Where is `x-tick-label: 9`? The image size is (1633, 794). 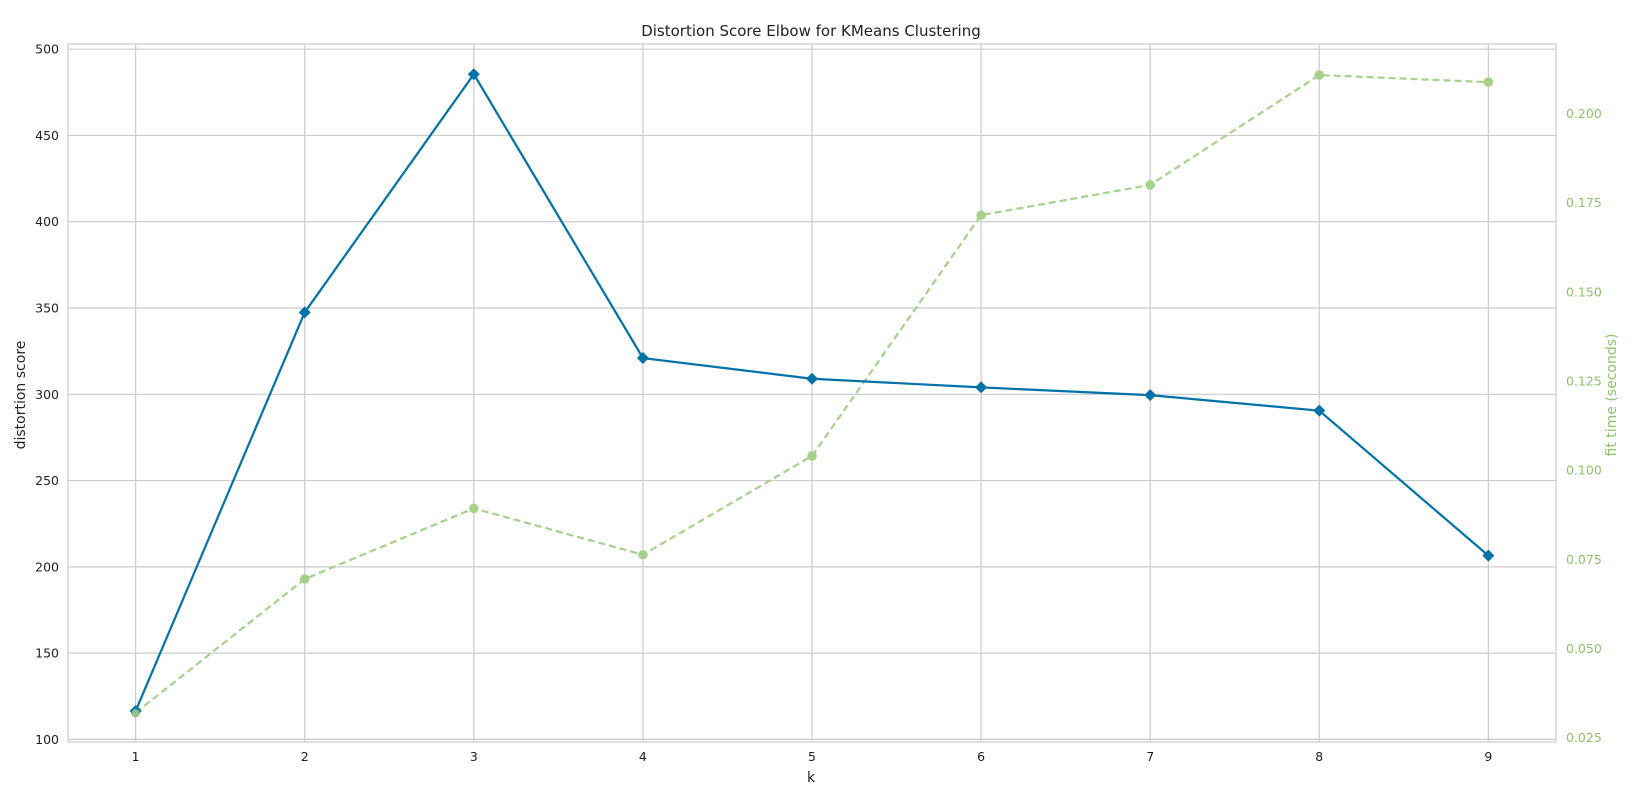
x-tick-label: 9 is located at coordinates (1488, 756).